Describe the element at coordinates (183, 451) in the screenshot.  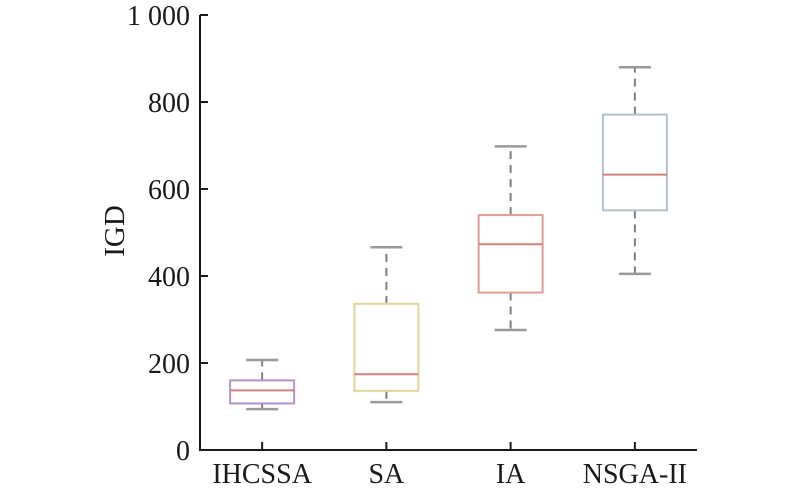
I see `y-tick-label: 0` at that location.